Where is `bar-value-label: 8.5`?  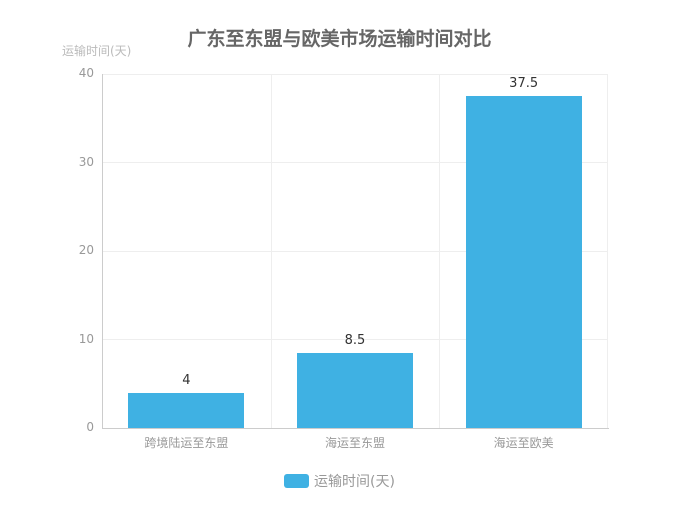 bar-value-label: 8.5 is located at coordinates (355, 340).